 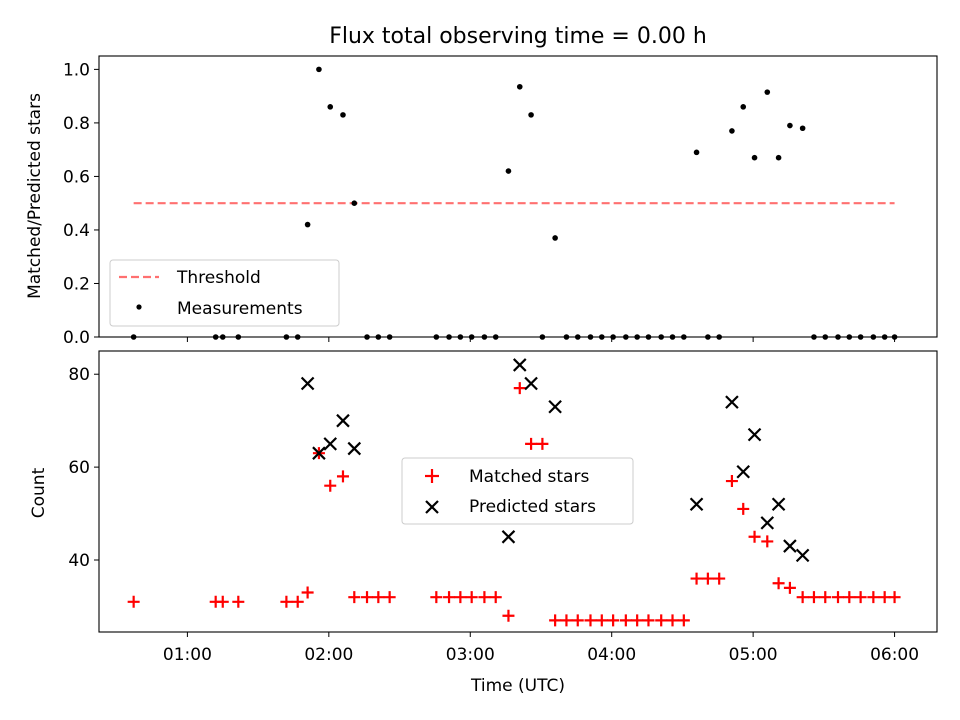 What do you see at coordinates (753, 655) in the screenshot?
I see `bottom-xtick-label: 05:00` at bounding box center [753, 655].